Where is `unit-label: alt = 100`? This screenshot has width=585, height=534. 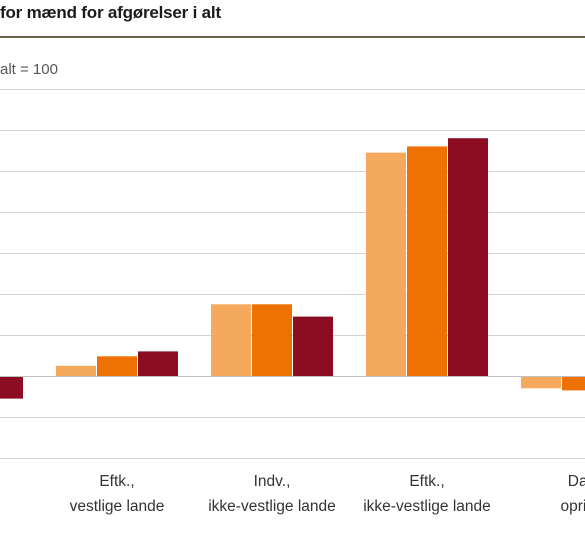 unit-label: alt = 100 is located at coordinates (29, 69).